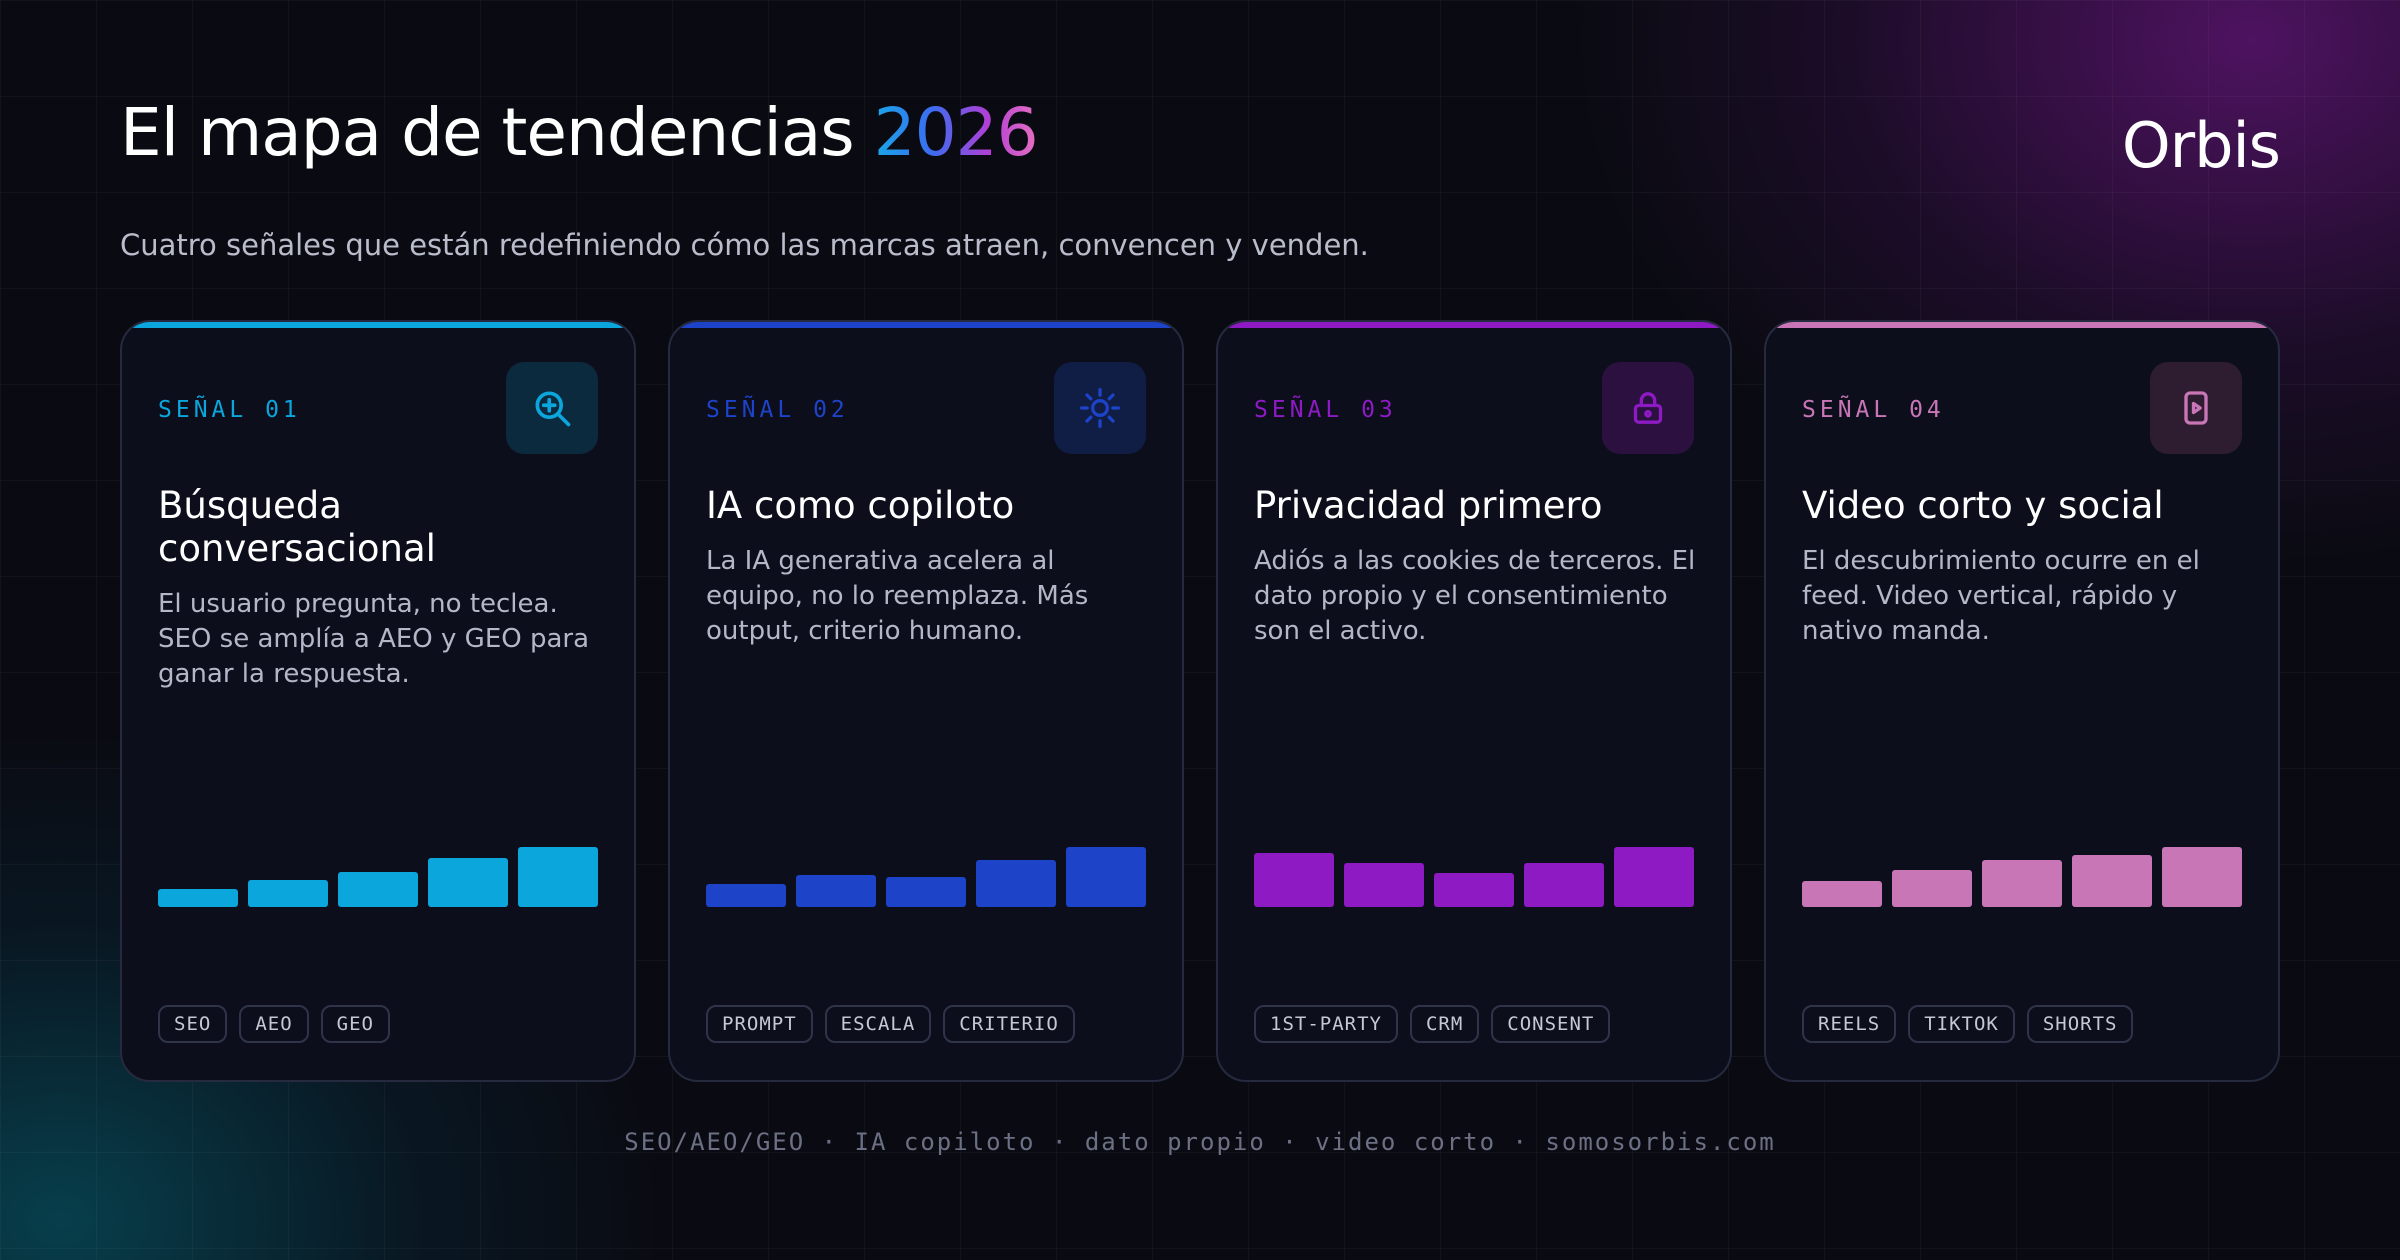 Image resolution: width=2400 pixels, height=1260 pixels. I want to click on card-title: IA como copiloto, so click(860, 505).